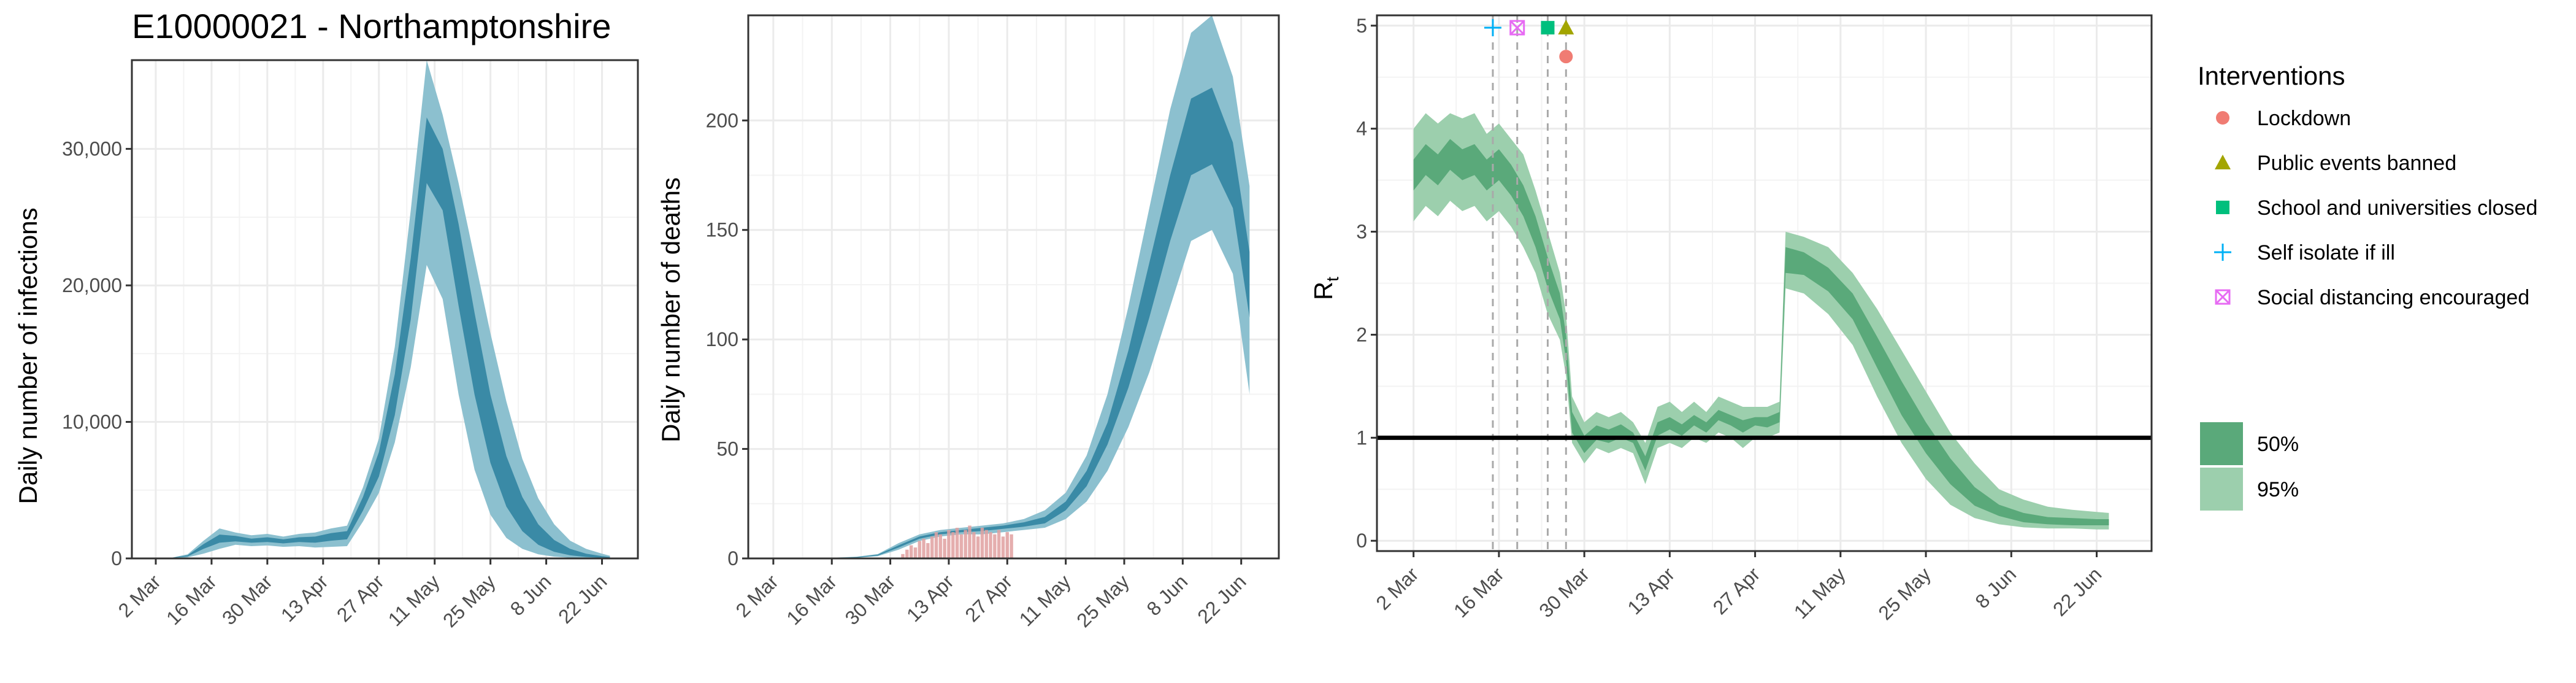 This screenshot has height=683, width=2576. Describe the element at coordinates (727, 449) in the screenshot. I see `y-tick-label: 50` at that location.